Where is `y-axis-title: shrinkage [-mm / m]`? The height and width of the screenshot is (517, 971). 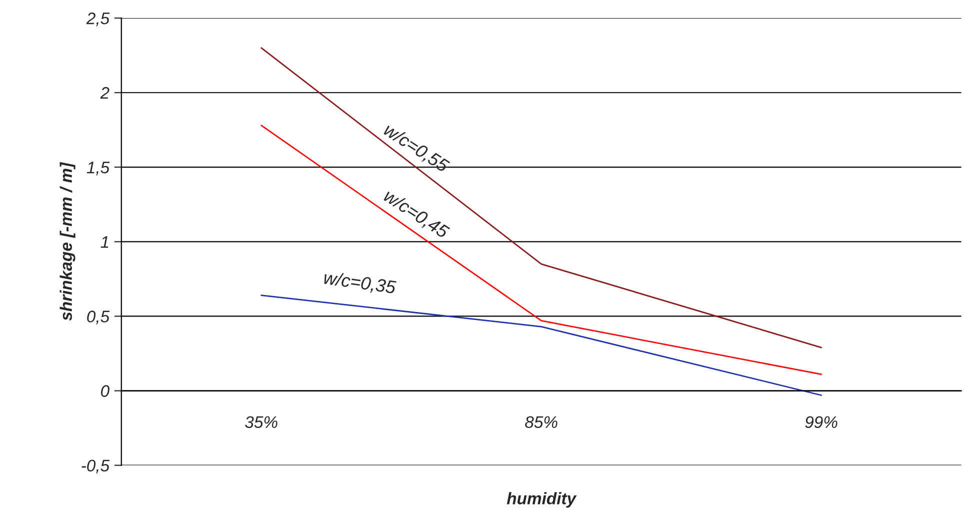
y-axis-title: shrinkage [-mm / m] is located at coordinates (68, 241).